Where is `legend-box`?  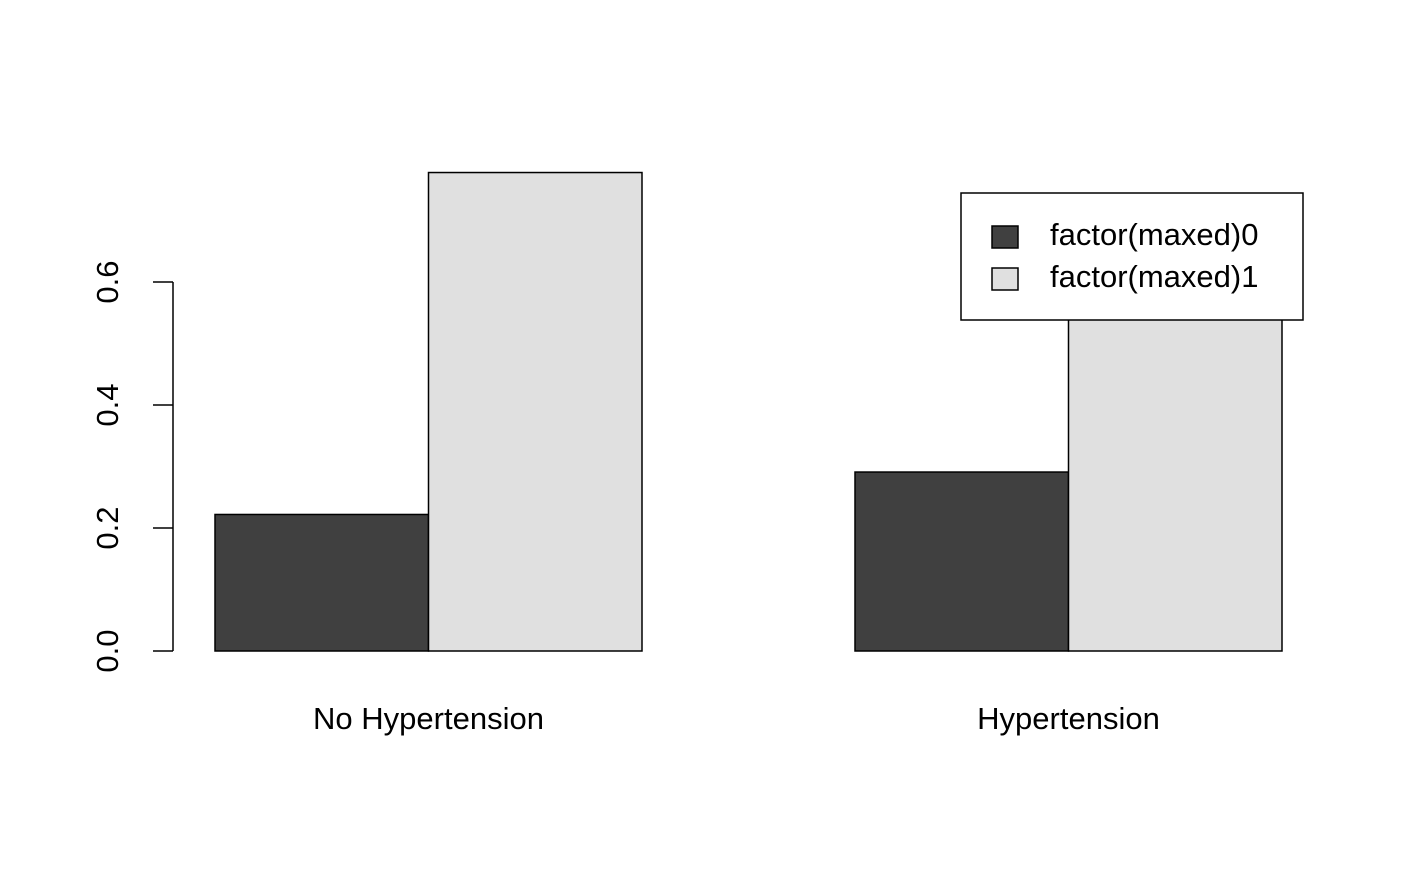 legend-box is located at coordinates (1132, 256).